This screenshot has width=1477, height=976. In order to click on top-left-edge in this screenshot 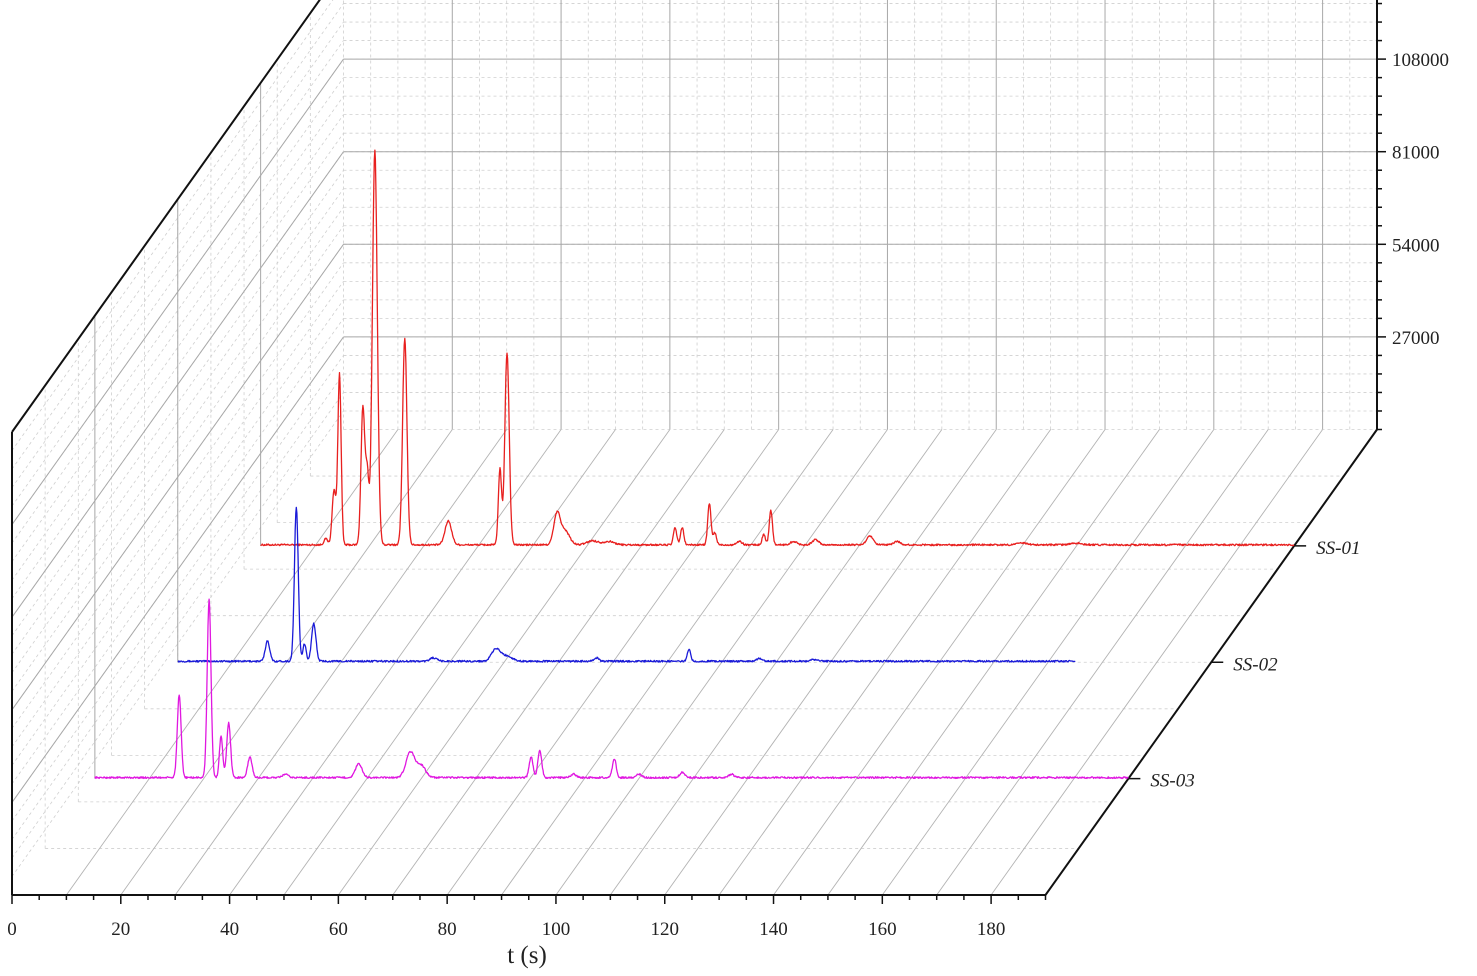, I will do `click(166, 216)`.